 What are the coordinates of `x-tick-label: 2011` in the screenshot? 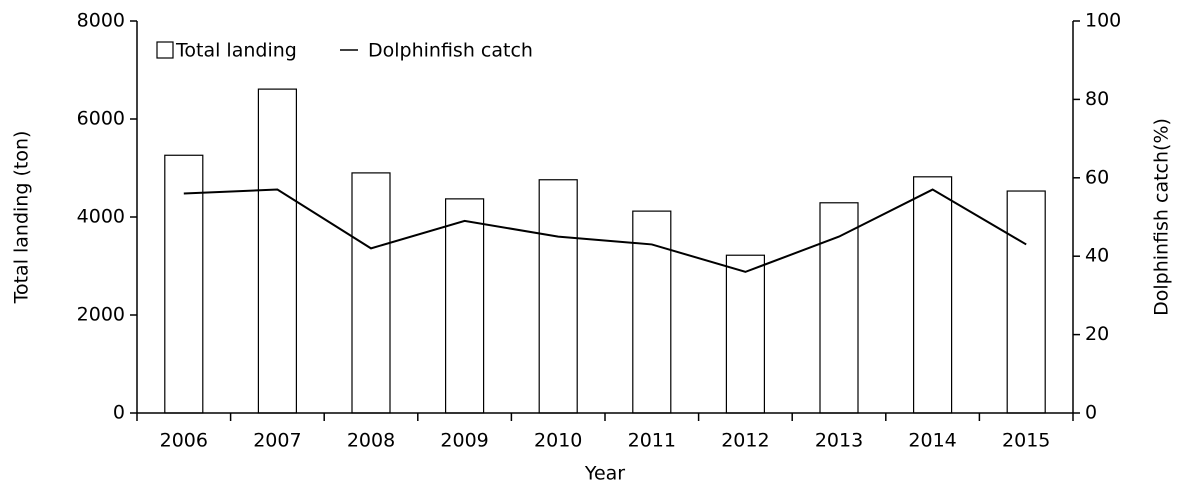 It's located at (652, 441).